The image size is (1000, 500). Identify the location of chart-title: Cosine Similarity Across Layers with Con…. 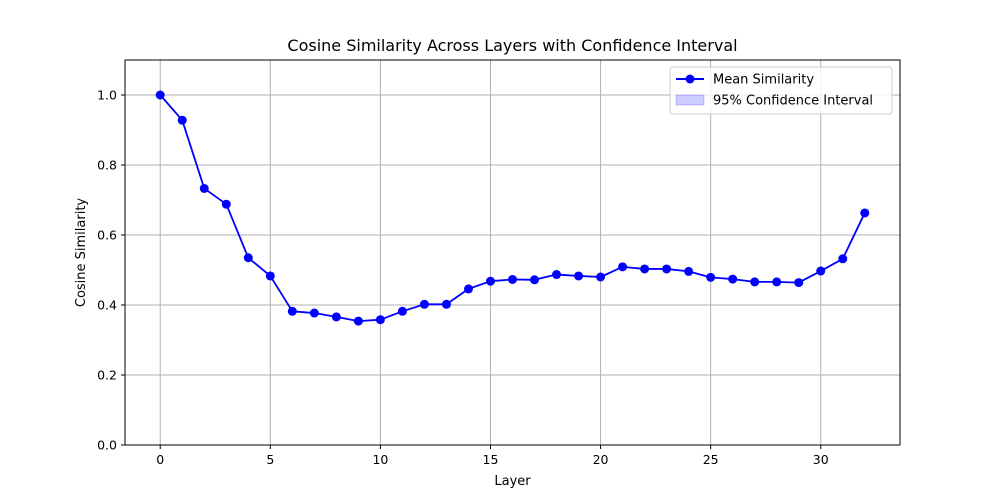
(512, 45).